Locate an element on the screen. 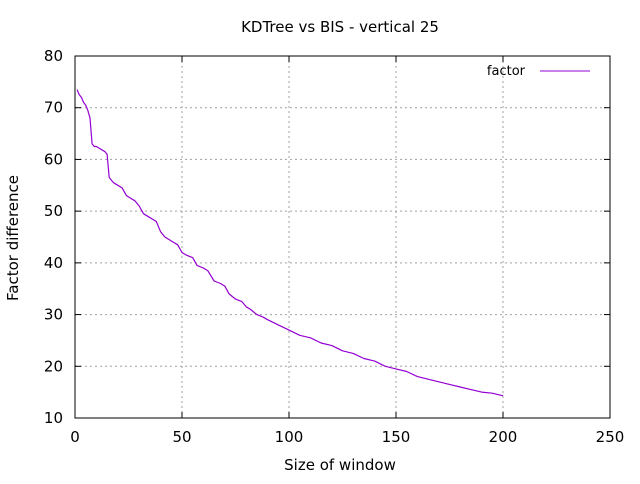 This screenshot has width=640, height=484. chart-title: KDTree vs BIS - vertical 25 is located at coordinates (340, 27).